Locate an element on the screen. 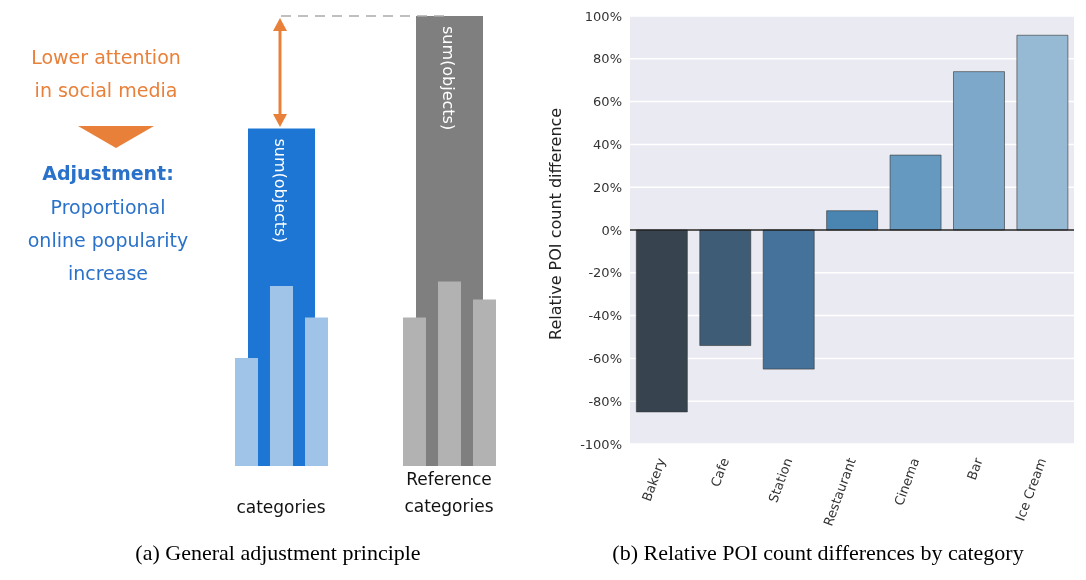  y-tick-label: 100% is located at coordinates (603, 16).